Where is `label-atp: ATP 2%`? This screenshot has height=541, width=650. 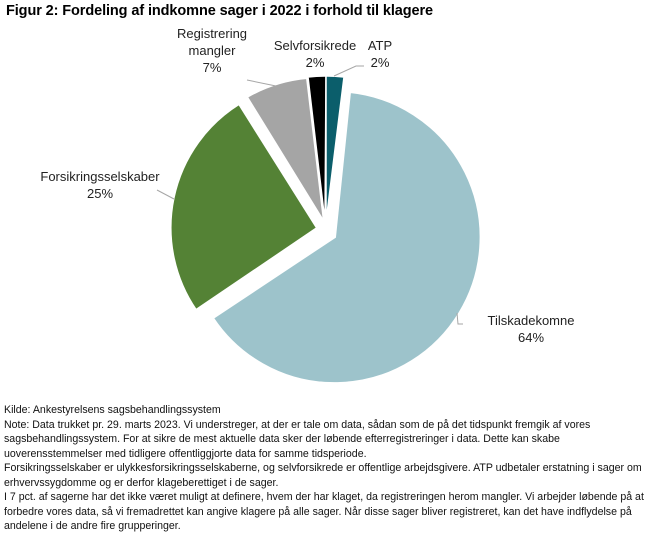 label-atp: ATP 2% is located at coordinates (380, 54).